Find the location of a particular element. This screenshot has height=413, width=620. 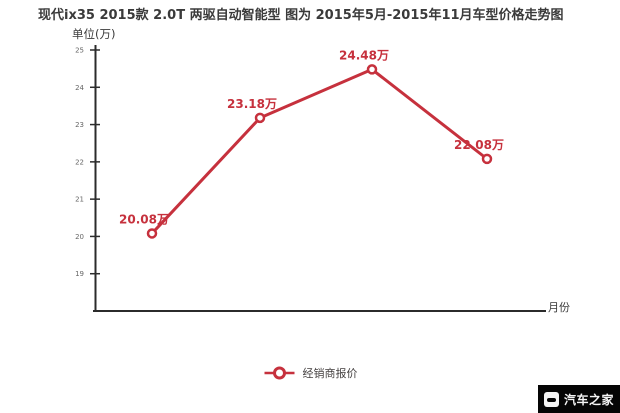

y-axis-unit-label: 单位(万) is located at coordinates (94, 34).